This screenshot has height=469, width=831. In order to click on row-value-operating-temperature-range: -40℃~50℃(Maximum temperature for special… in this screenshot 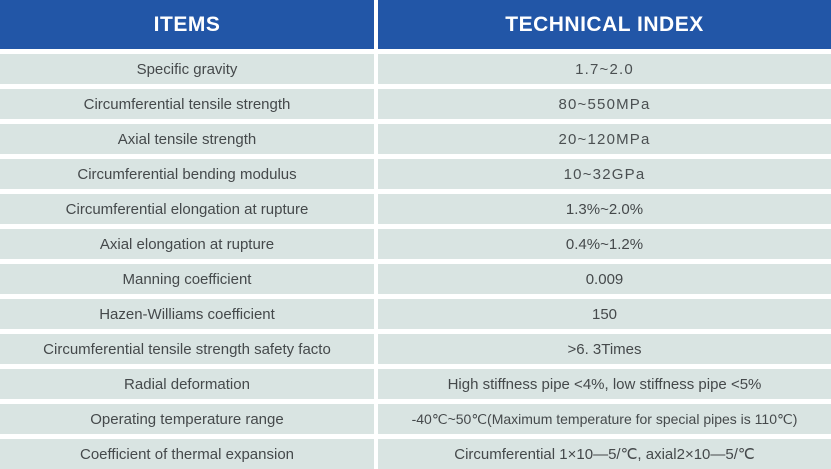, I will do `click(604, 419)`.